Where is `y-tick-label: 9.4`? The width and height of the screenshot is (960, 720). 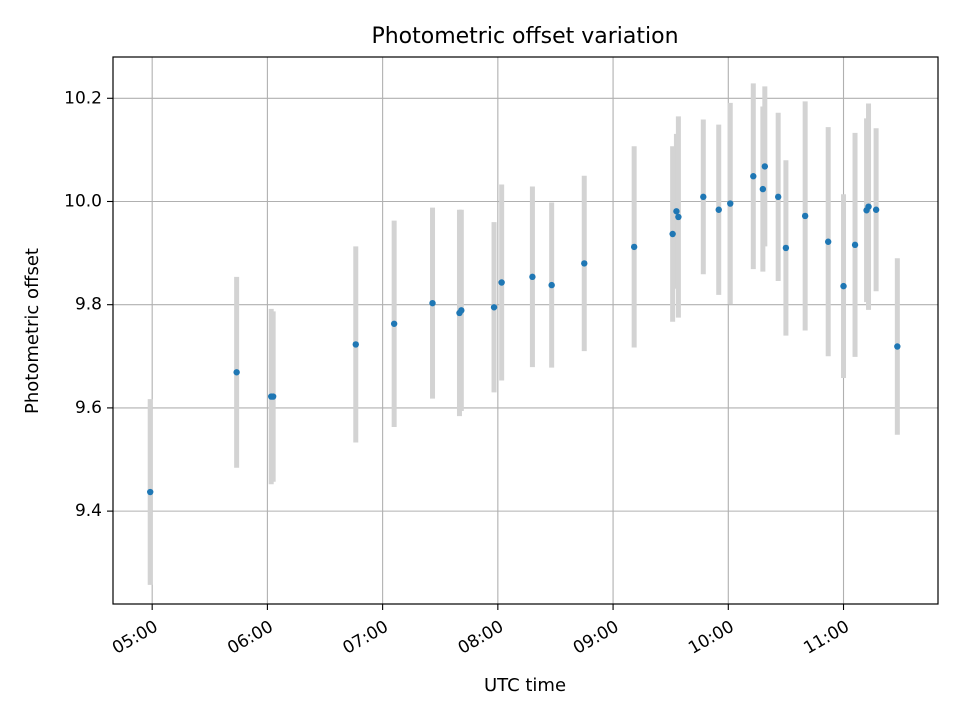 y-tick-label: 9.4 is located at coordinates (88, 511).